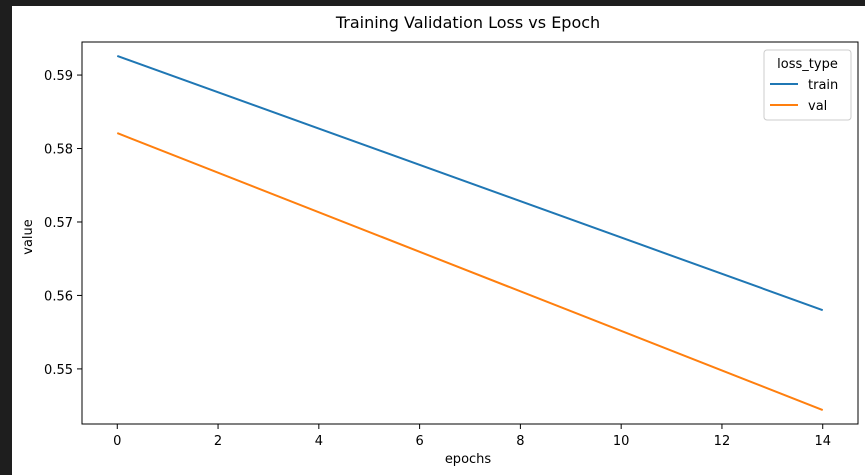  Describe the element at coordinates (823, 85) in the screenshot. I see `legend-label-train: train` at that location.